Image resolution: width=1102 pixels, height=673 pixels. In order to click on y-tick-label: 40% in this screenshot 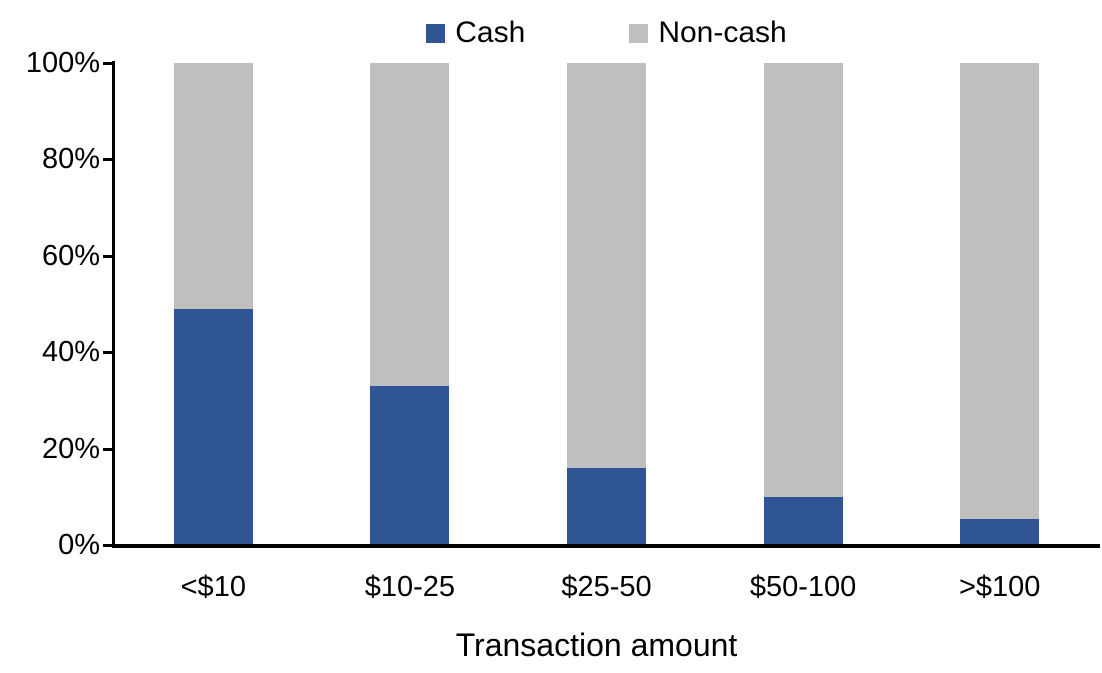, I will do `click(70, 352)`.